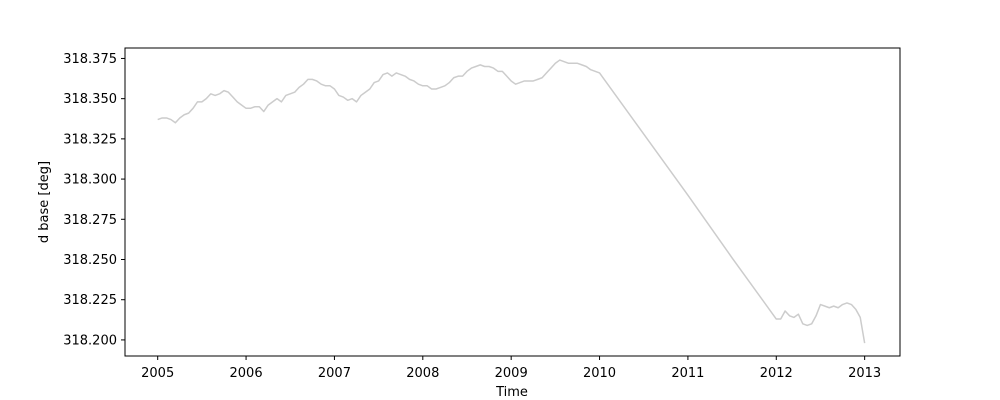 The image size is (1000, 400). I want to click on x-tick-label: 2006, so click(246, 373).